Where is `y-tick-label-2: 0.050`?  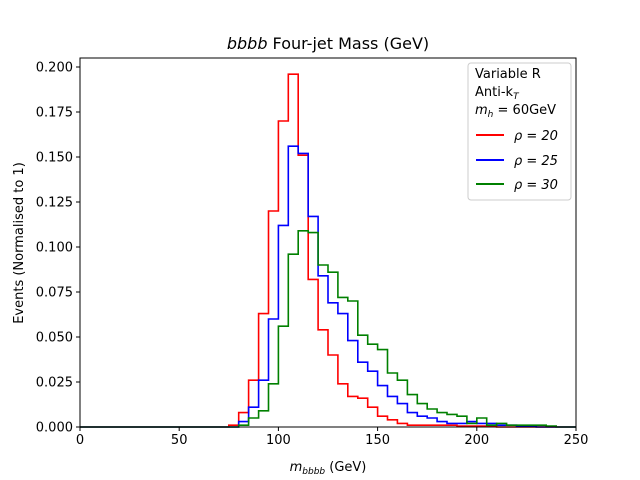 y-tick-label-2: 0.050 is located at coordinates (54, 338).